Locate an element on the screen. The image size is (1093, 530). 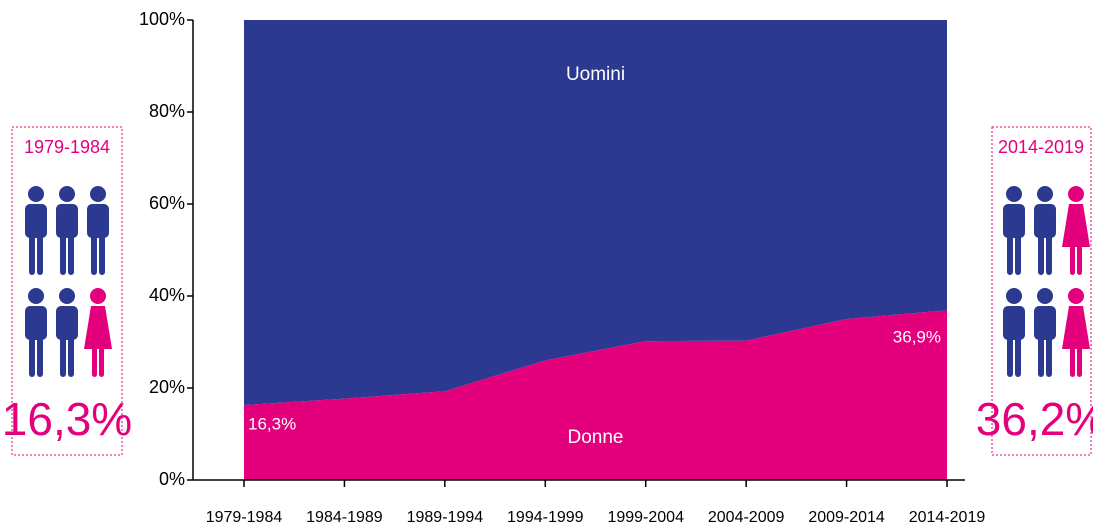
panel-share: 16,3% is located at coordinates (67, 419).